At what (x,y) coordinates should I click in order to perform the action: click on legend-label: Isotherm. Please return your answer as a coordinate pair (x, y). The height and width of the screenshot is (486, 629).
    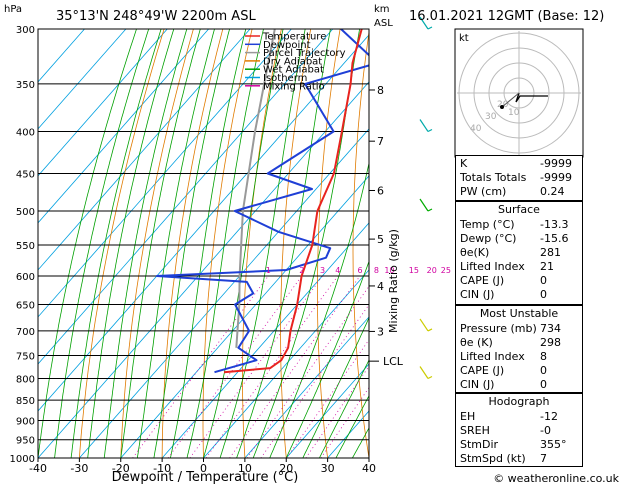
    Looking at the image, I should click on (285, 78).